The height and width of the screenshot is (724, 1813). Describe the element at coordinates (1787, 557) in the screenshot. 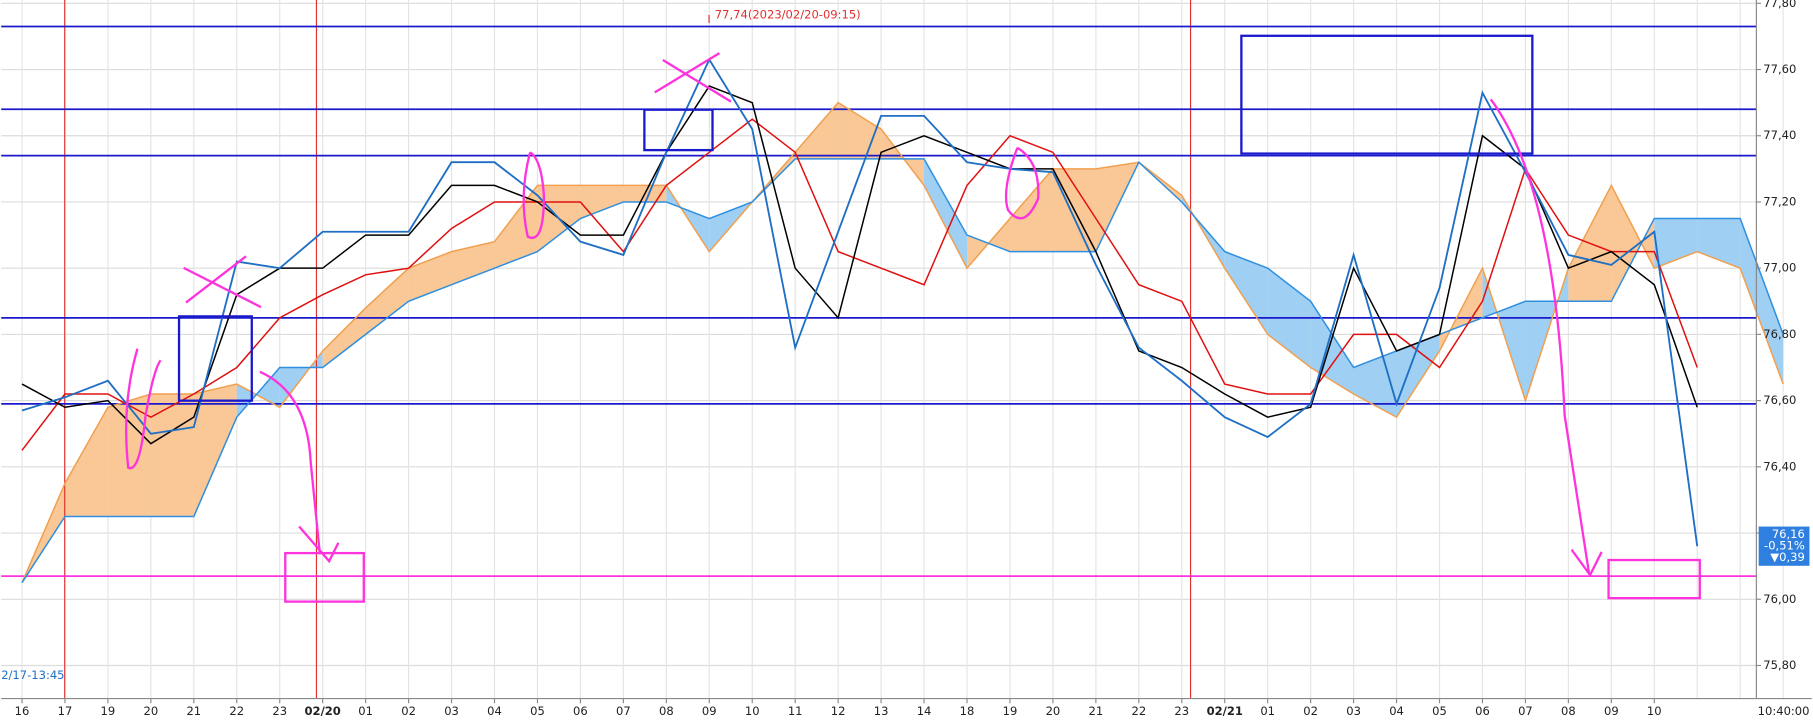

I see `badge-change: ▼0,39` at that location.